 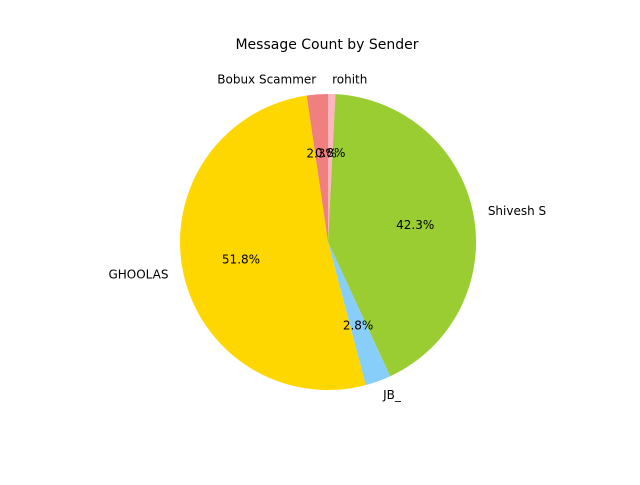 I want to click on slice-label: GHOOLAS, so click(x=138, y=275).